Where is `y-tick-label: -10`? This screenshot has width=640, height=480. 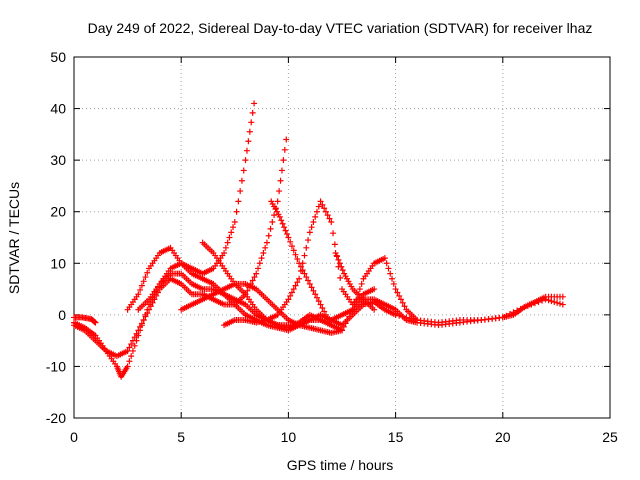
y-tick-label: -10 is located at coordinates (56, 366).